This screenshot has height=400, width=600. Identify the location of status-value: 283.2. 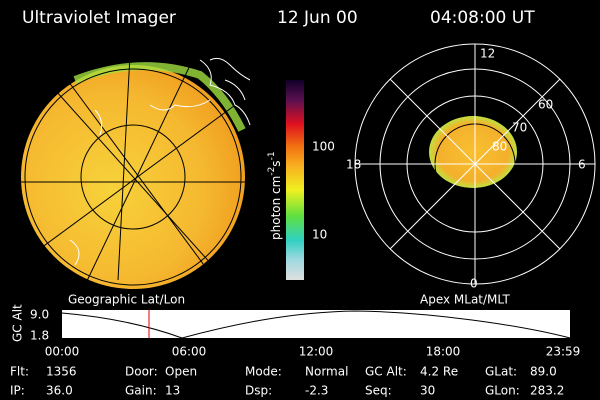
(547, 391).